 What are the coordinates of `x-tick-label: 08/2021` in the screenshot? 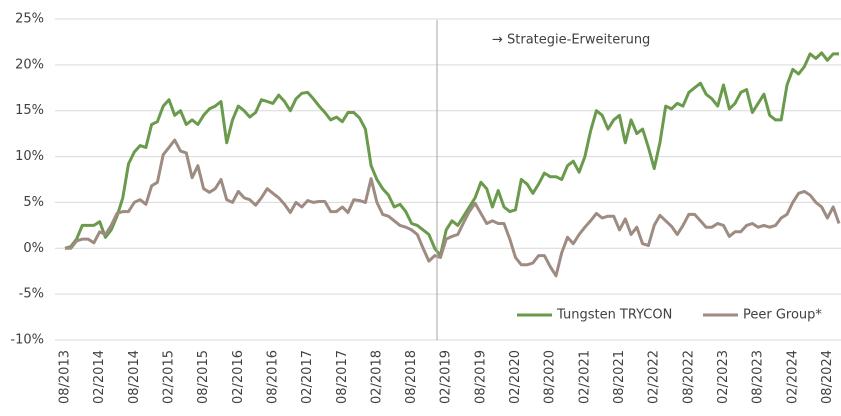 It's located at (619, 377).